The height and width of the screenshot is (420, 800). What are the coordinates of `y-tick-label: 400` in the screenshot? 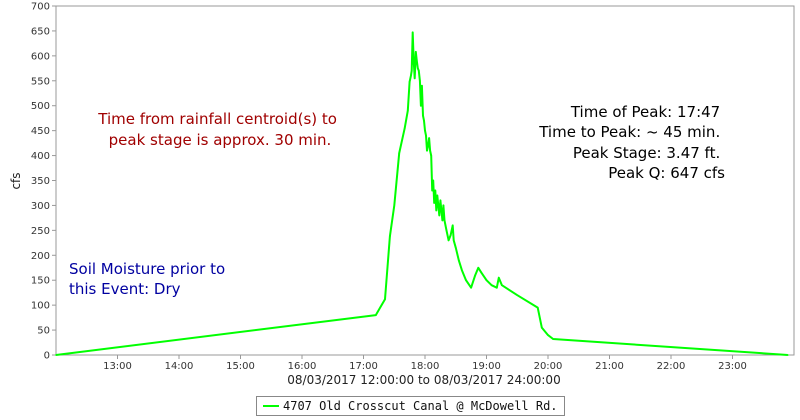 It's located at (40, 156).